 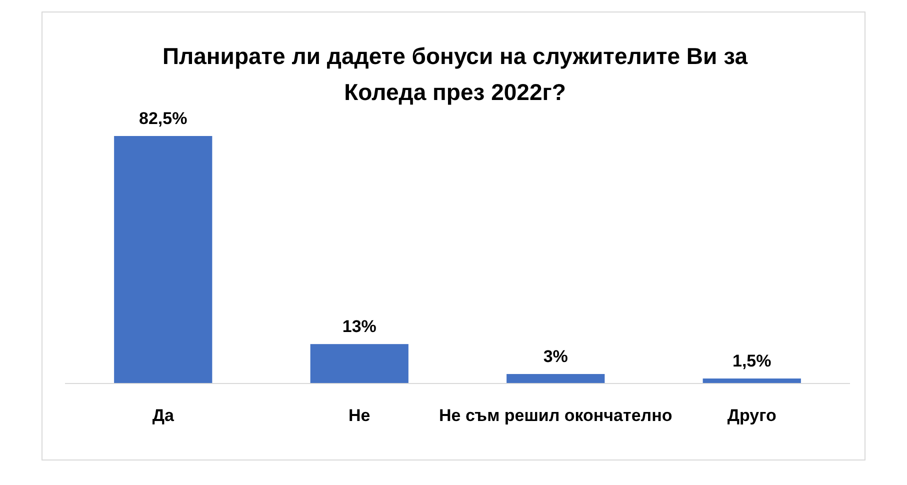 I want to click on data-label: 82,5%, so click(x=163, y=118).